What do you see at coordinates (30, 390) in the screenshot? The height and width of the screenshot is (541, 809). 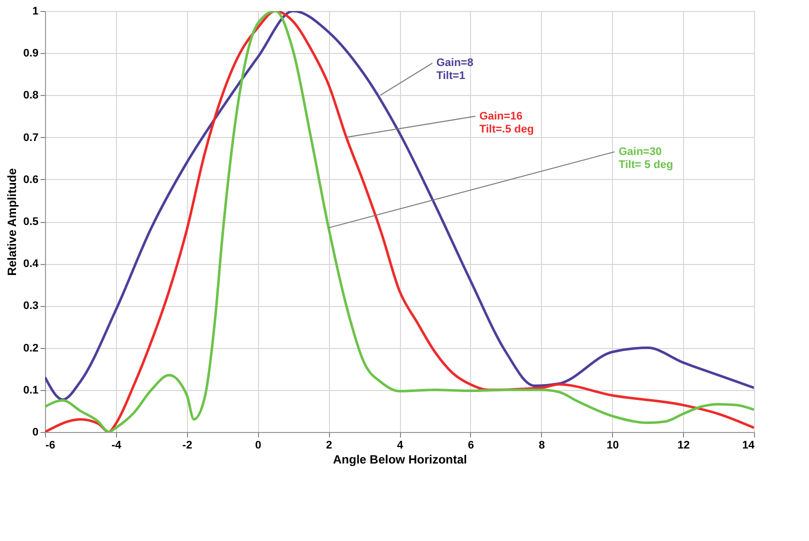 I see `y-tick-label: 0.1` at bounding box center [30, 390].